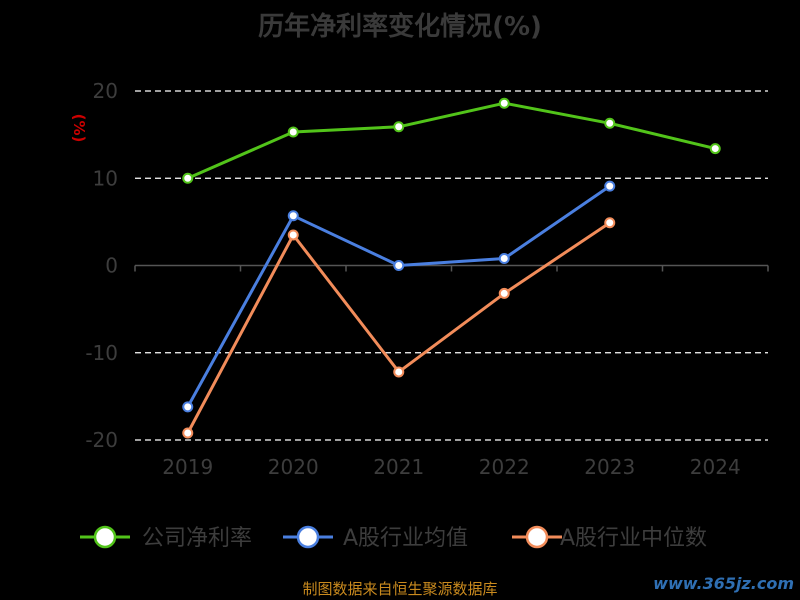 This screenshot has width=800, height=600. I want to click on x-tick-label: 2021, so click(398, 467).